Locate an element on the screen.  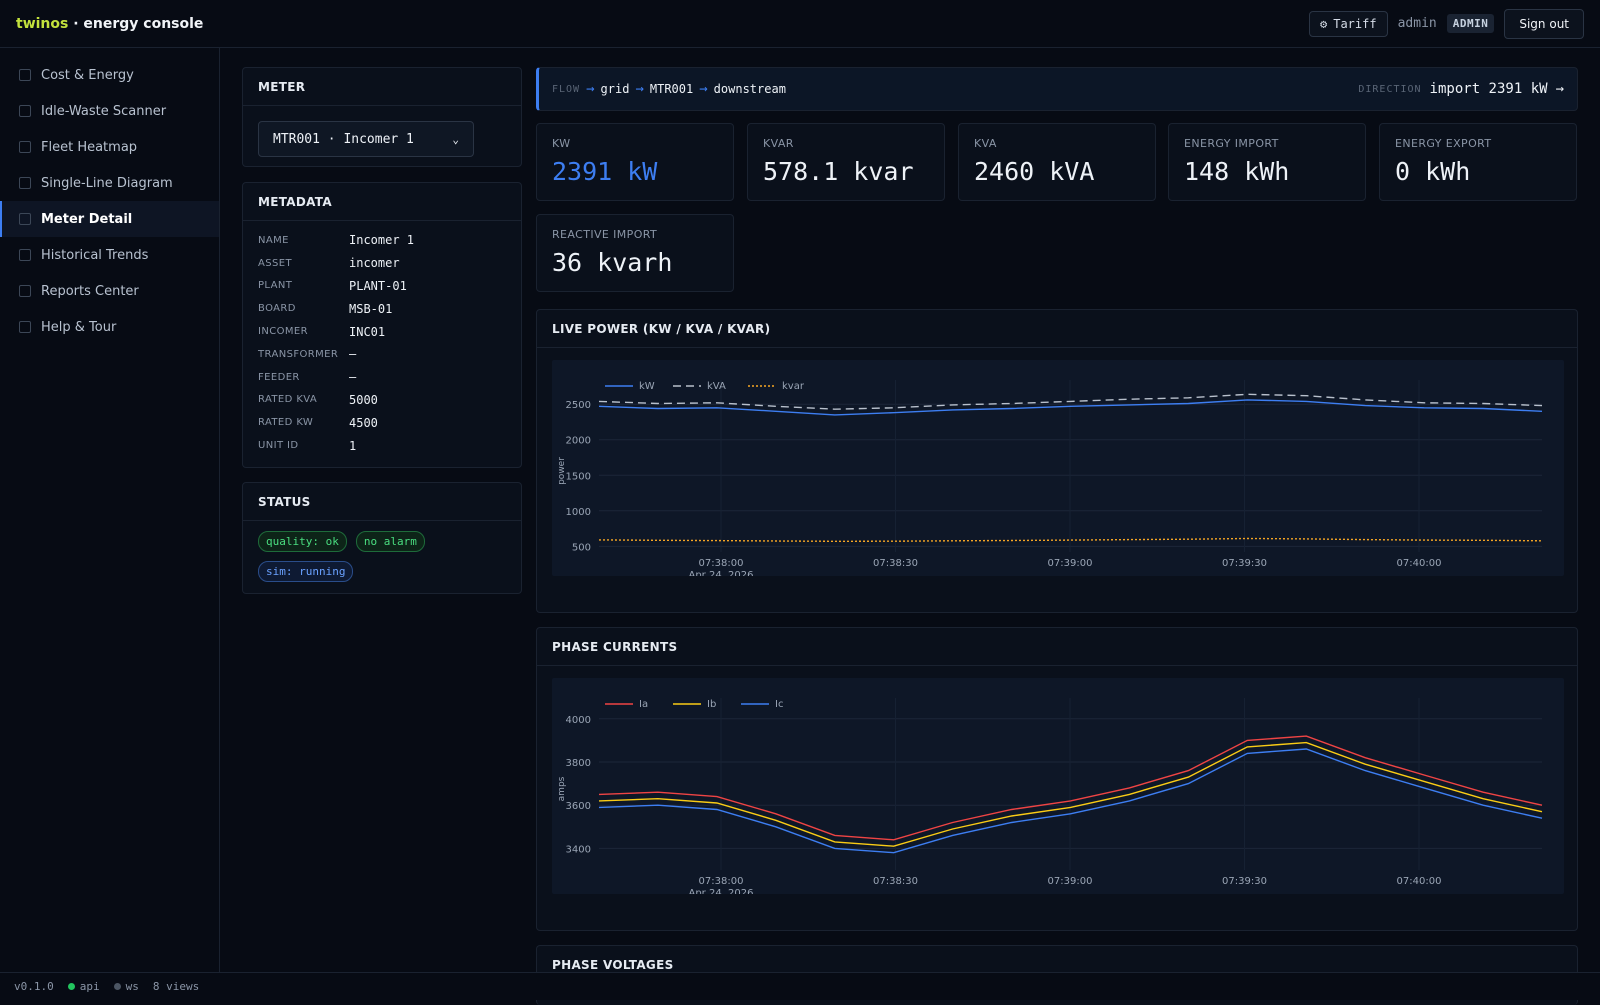
tariff-button: ⚙ Tariff is located at coordinates (1348, 24).